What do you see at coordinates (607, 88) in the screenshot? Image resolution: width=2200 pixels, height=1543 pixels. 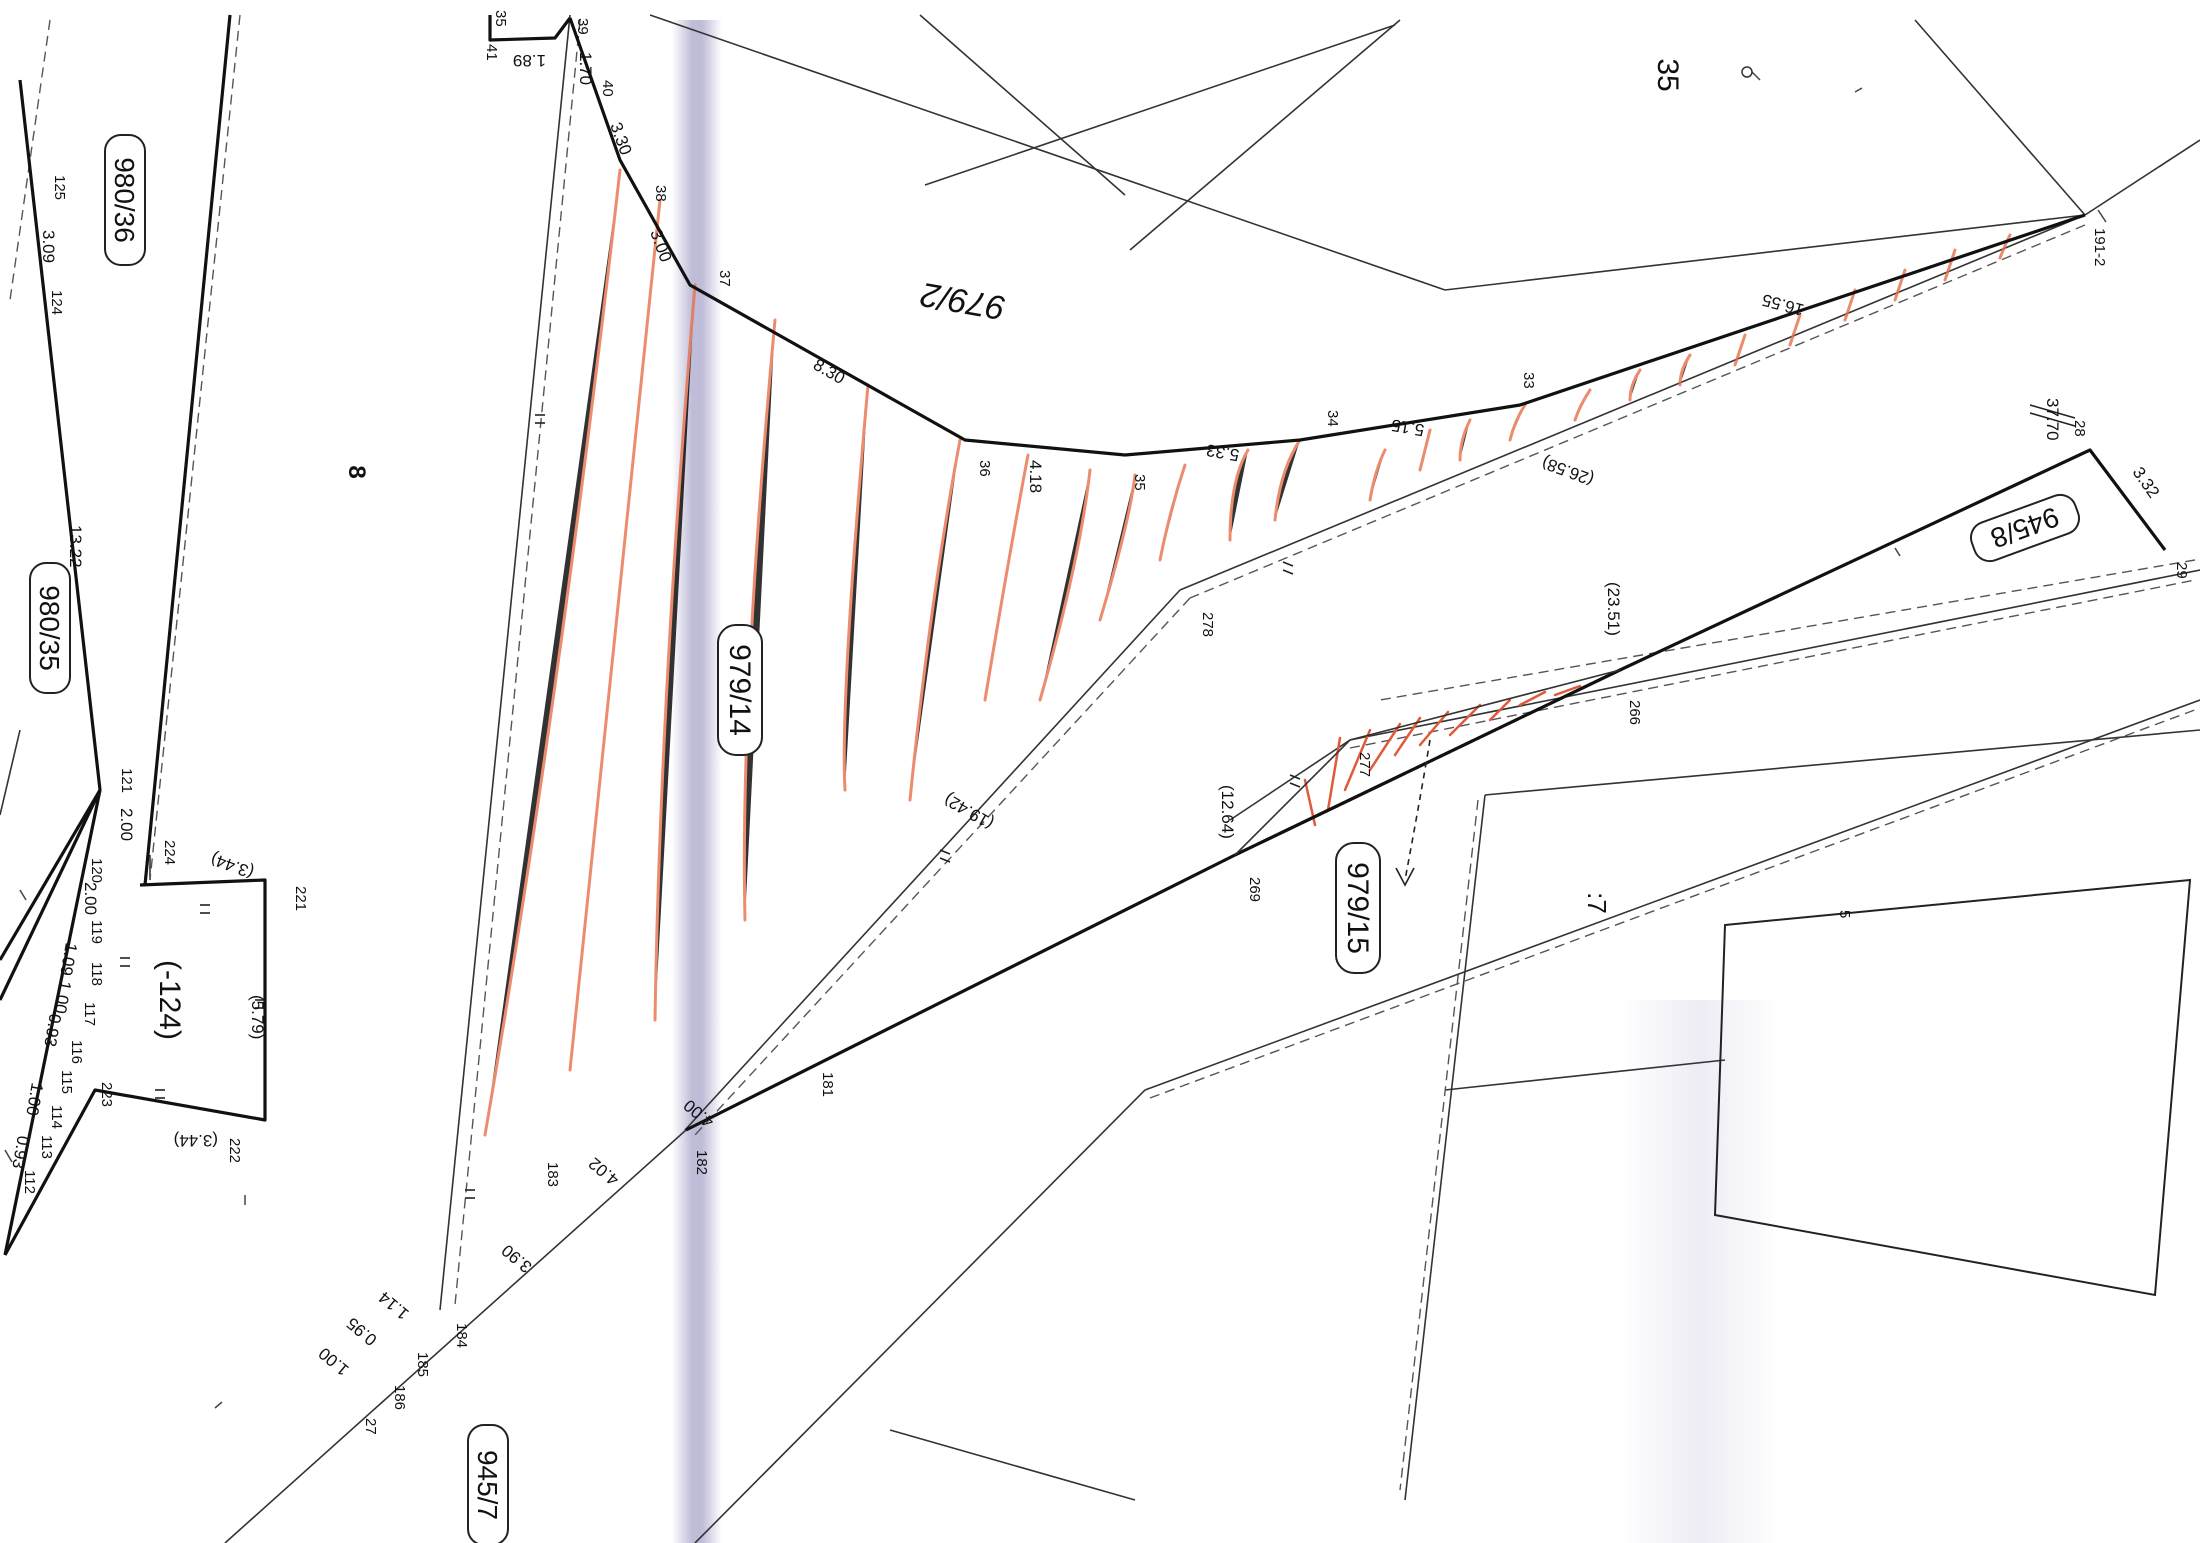 I see `point-label: 40` at bounding box center [607, 88].